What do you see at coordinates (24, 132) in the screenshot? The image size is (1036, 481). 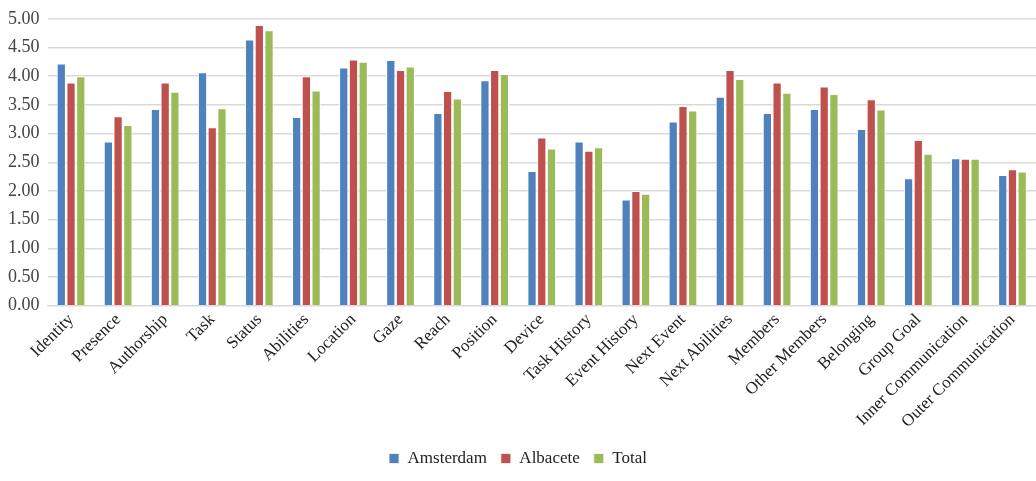 I see `y-tick-label: 3.00` at bounding box center [24, 132].